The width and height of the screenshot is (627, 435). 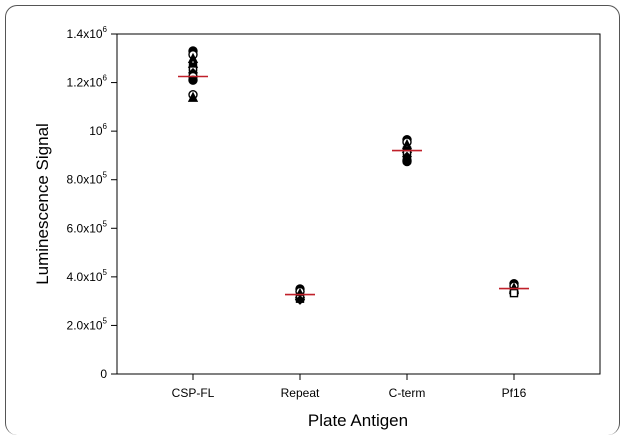 I want to click on y-tick-label: 2.0x10⁵, so click(x=87, y=324).